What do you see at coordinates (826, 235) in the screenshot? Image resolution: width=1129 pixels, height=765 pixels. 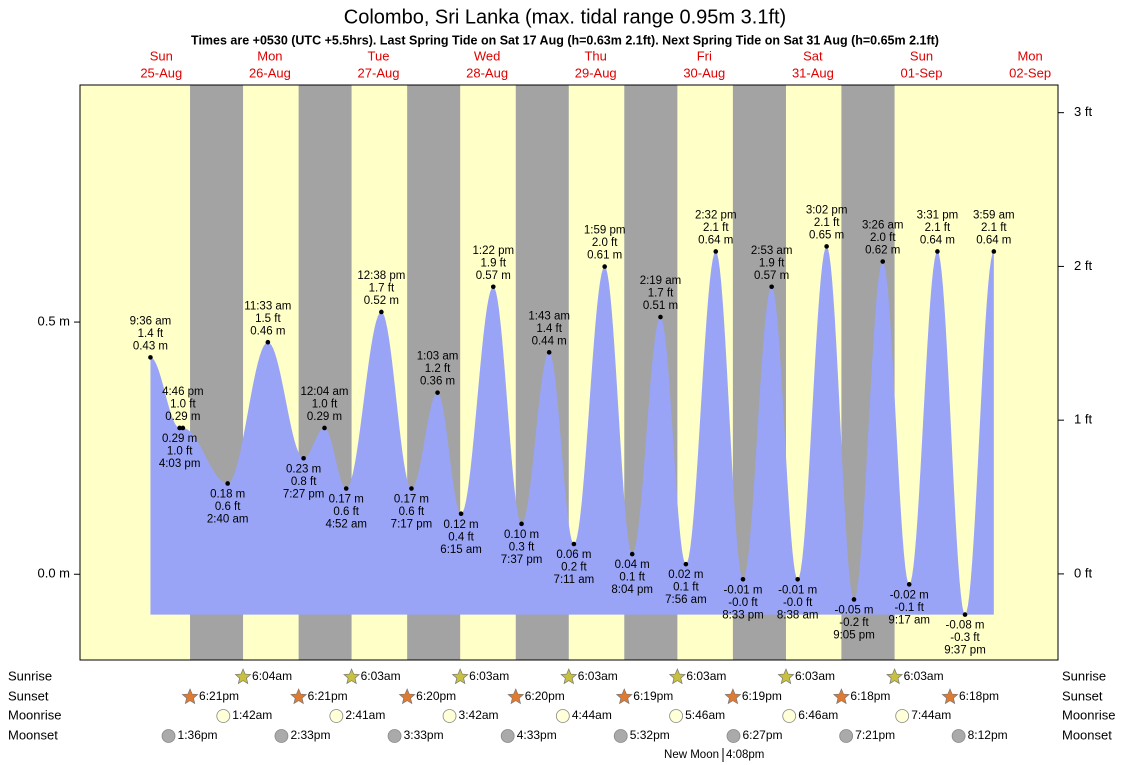 I see `tide-label: 0.65 m` at bounding box center [826, 235].